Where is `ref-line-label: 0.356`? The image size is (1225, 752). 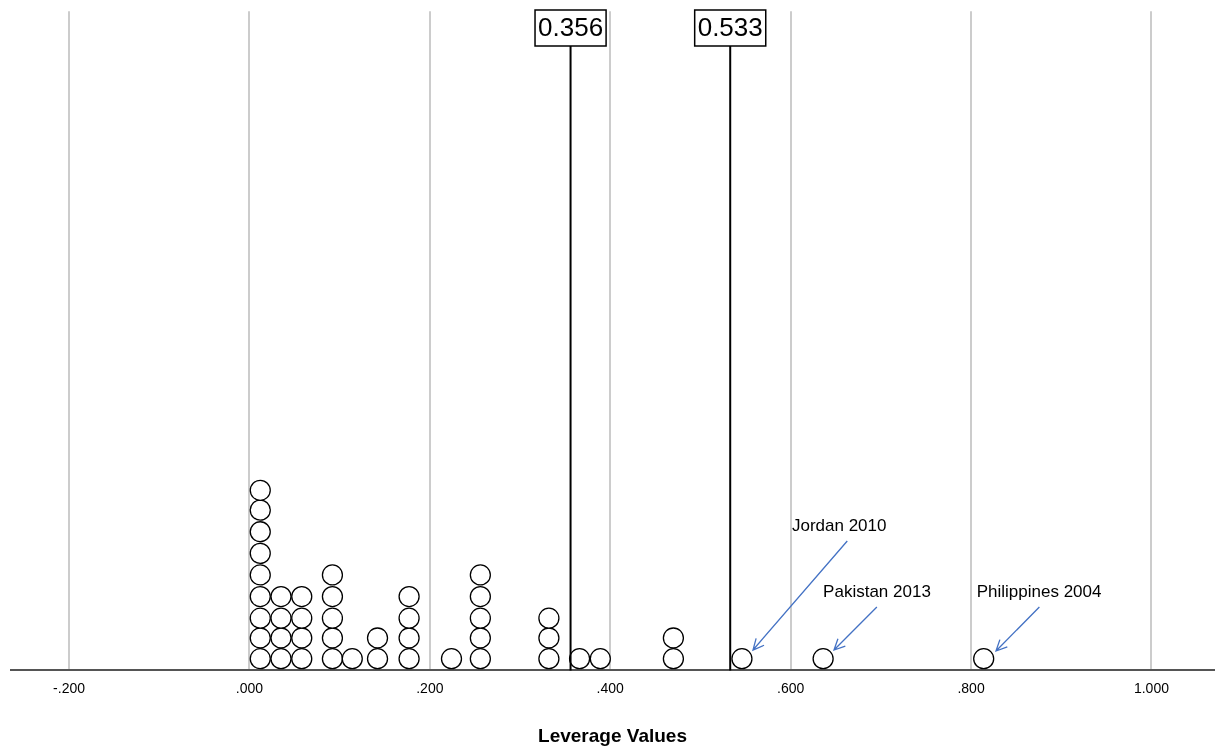
ref-line-label: 0.356 is located at coordinates (571, 27).